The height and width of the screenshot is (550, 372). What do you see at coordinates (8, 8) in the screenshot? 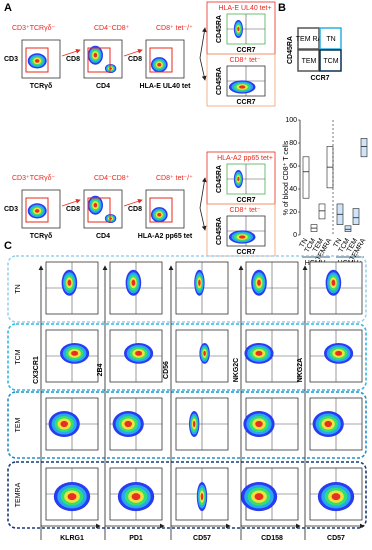
I see `panel-label: A` at bounding box center [8, 8].